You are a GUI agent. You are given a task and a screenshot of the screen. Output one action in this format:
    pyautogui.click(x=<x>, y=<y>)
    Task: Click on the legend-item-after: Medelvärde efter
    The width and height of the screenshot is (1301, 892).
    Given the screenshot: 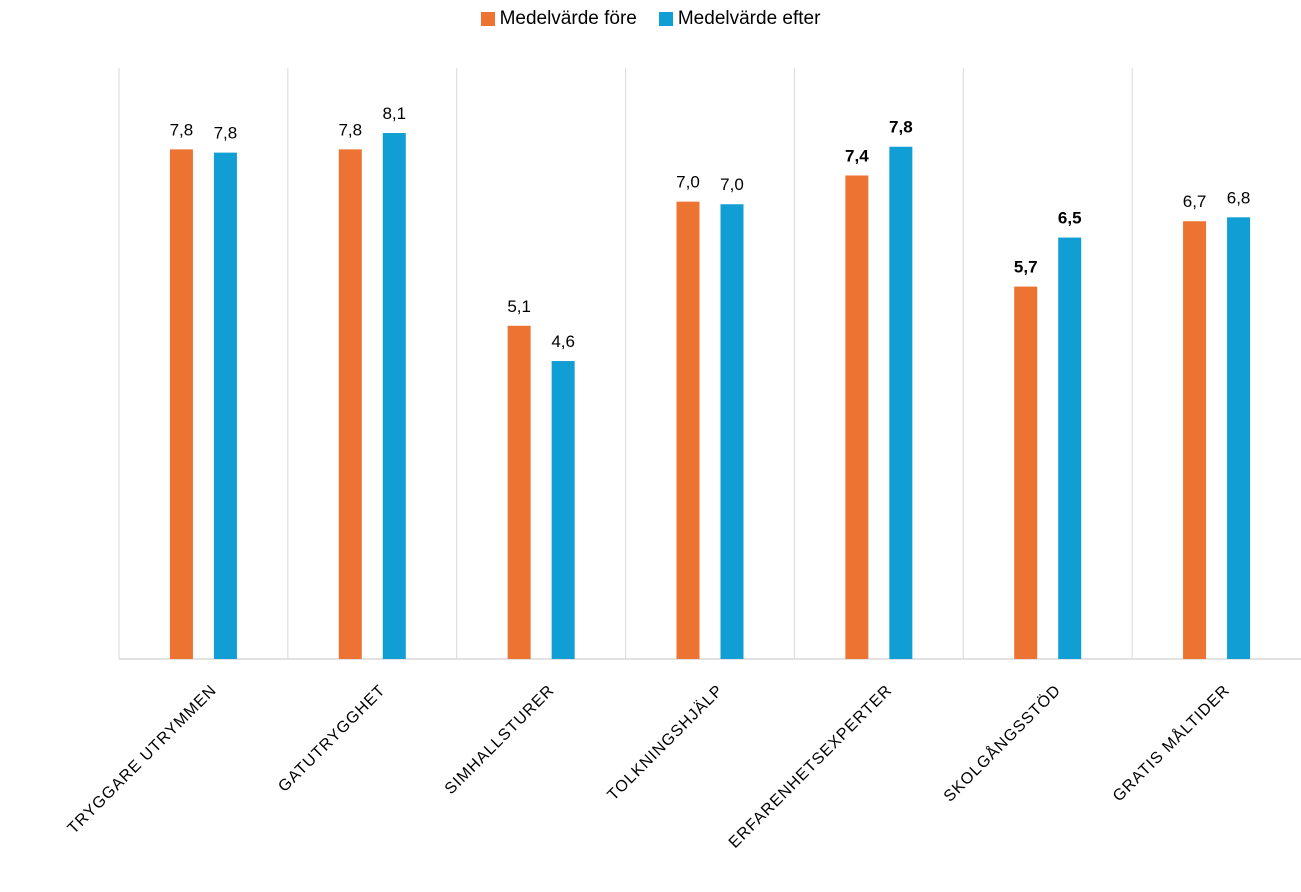 What is the action you would take?
    pyautogui.click(x=739, y=19)
    